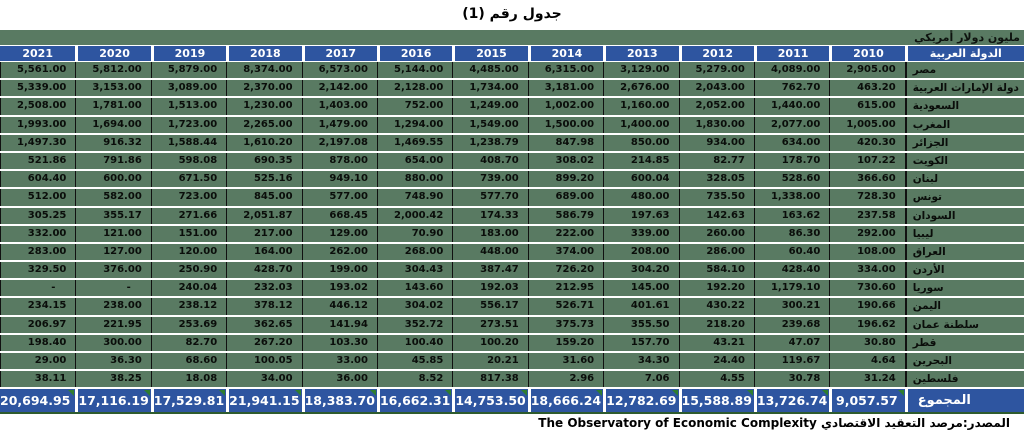  Describe the element at coordinates (263, 288) in the screenshot. I see `value-cell: 232.03` at that location.